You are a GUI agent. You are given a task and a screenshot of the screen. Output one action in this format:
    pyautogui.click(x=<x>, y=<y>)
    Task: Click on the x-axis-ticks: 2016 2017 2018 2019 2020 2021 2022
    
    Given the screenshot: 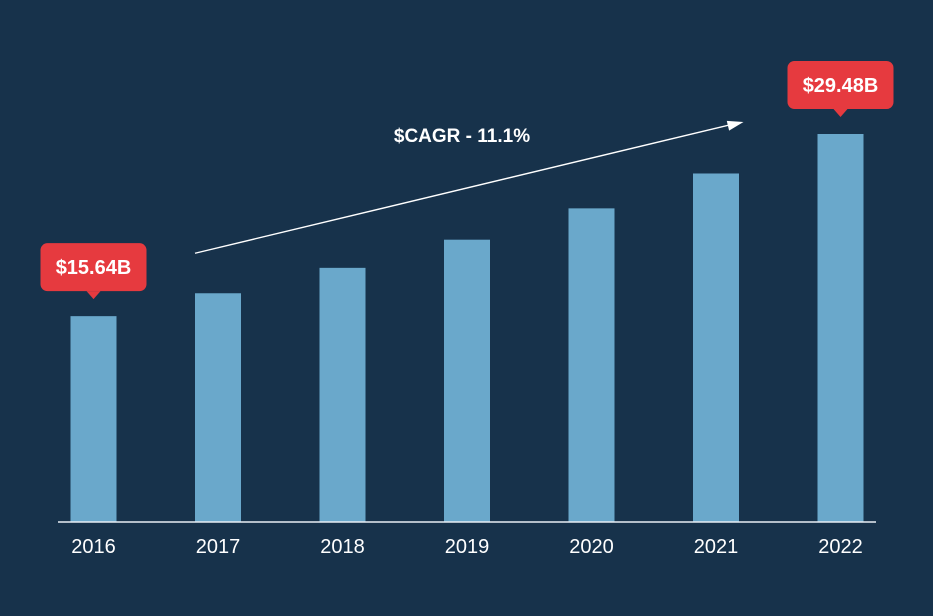 What is the action you would take?
    pyautogui.click(x=467, y=547)
    